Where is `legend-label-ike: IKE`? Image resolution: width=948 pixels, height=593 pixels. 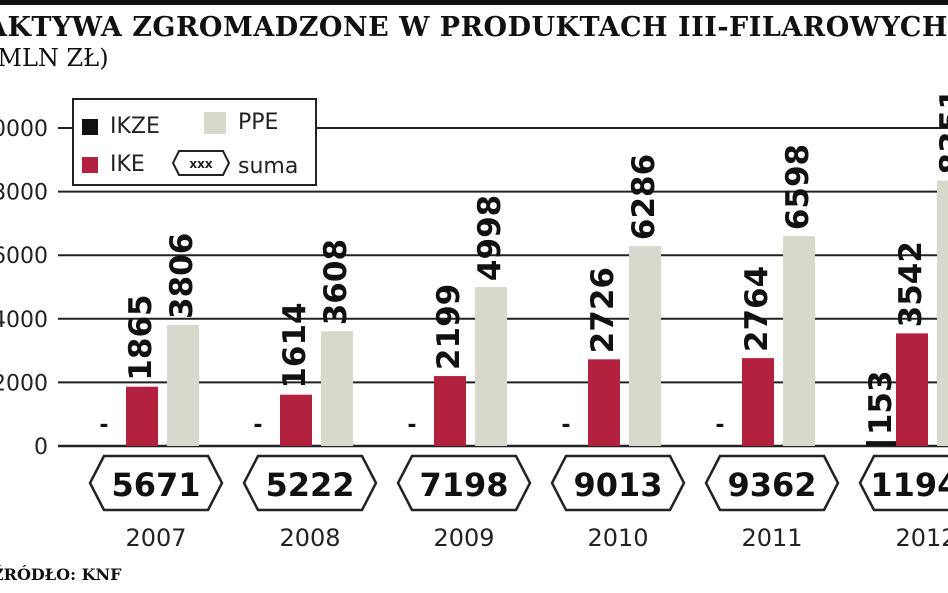
legend-label-ike: IKE is located at coordinates (127, 164).